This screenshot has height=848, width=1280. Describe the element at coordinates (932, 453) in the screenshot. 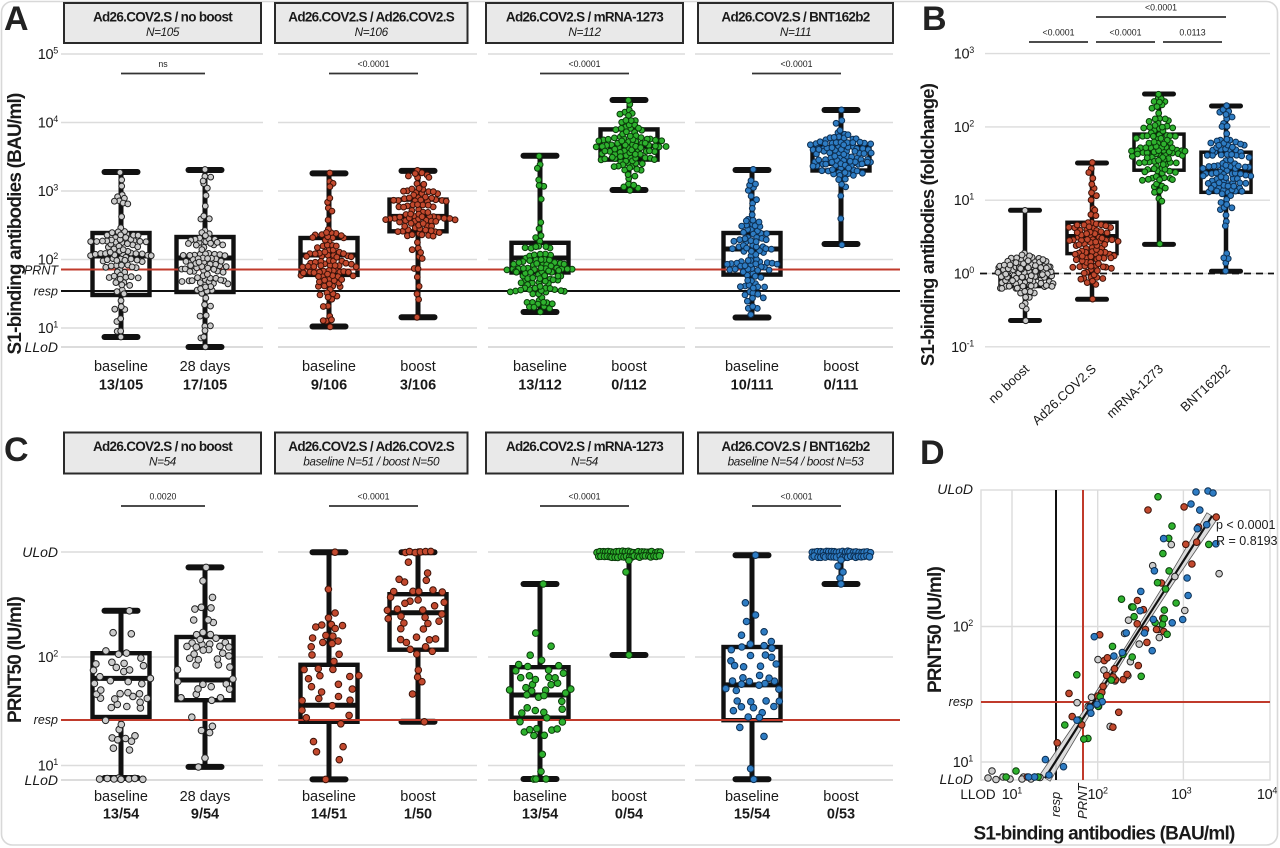

I see `svg-text: D` at that location.